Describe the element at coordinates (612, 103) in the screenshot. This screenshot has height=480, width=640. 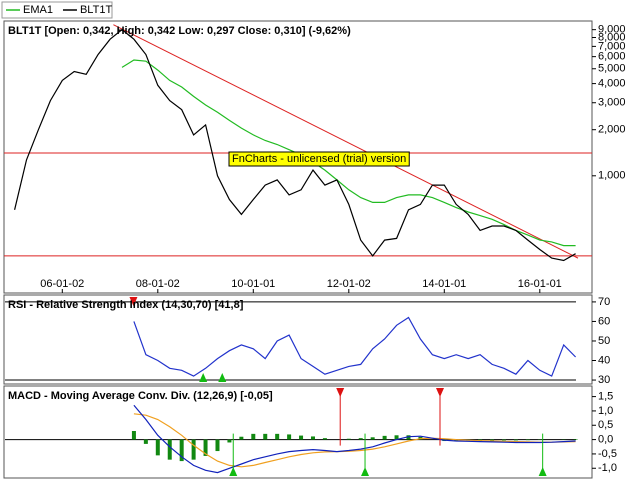
I see `y-tick-label: 3,000` at that location.